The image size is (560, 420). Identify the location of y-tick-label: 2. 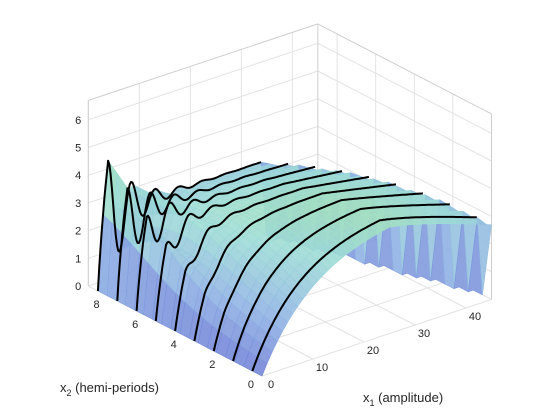
(212, 365).